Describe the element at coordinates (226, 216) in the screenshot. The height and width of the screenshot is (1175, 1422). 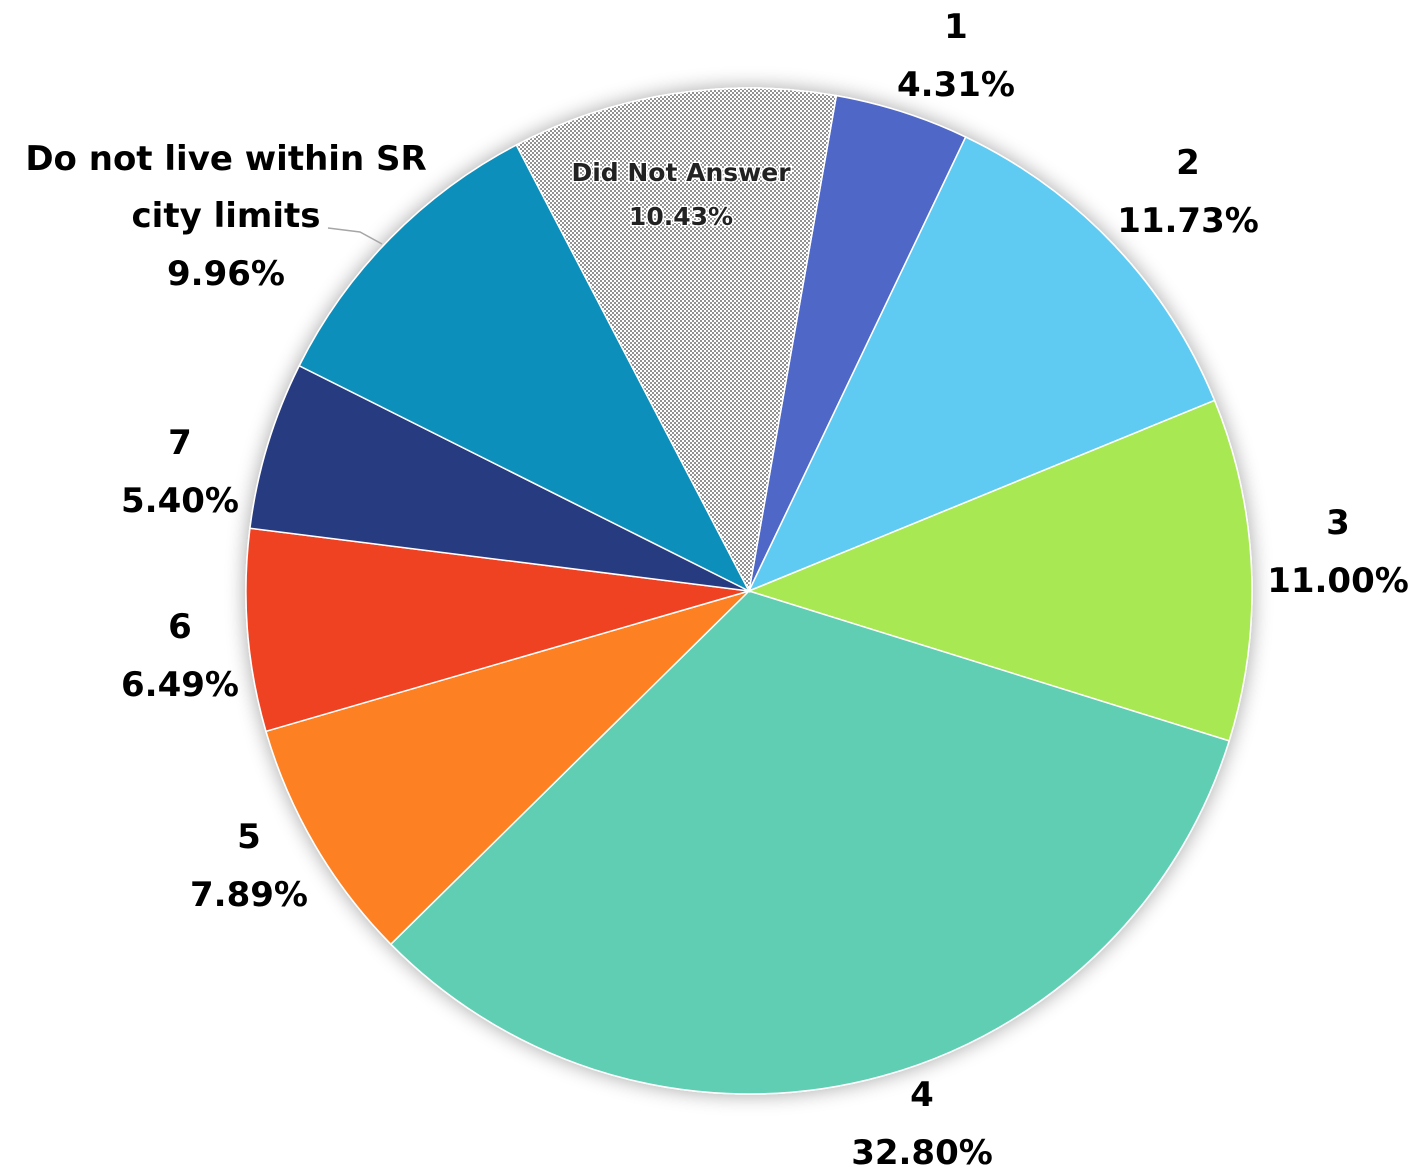
I see `label-outside-city-name-line2: city limits` at that location.